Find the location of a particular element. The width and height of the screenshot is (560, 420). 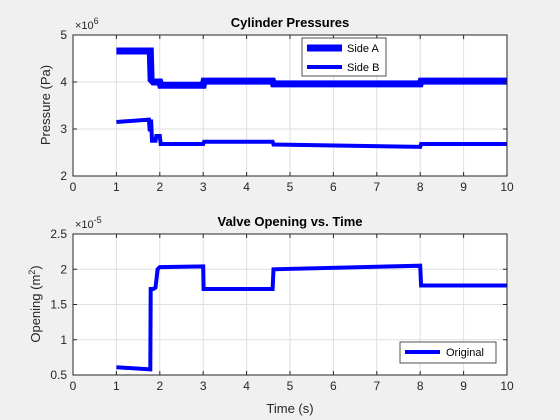

y-axis-label-bottom: Opening (m2) is located at coordinates (35, 303).